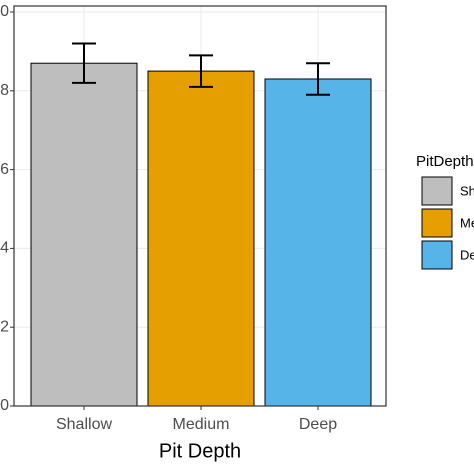 This screenshot has height=474, width=474. Describe the element at coordinates (467, 254) in the screenshot. I see `legend-label: Deep` at that location.